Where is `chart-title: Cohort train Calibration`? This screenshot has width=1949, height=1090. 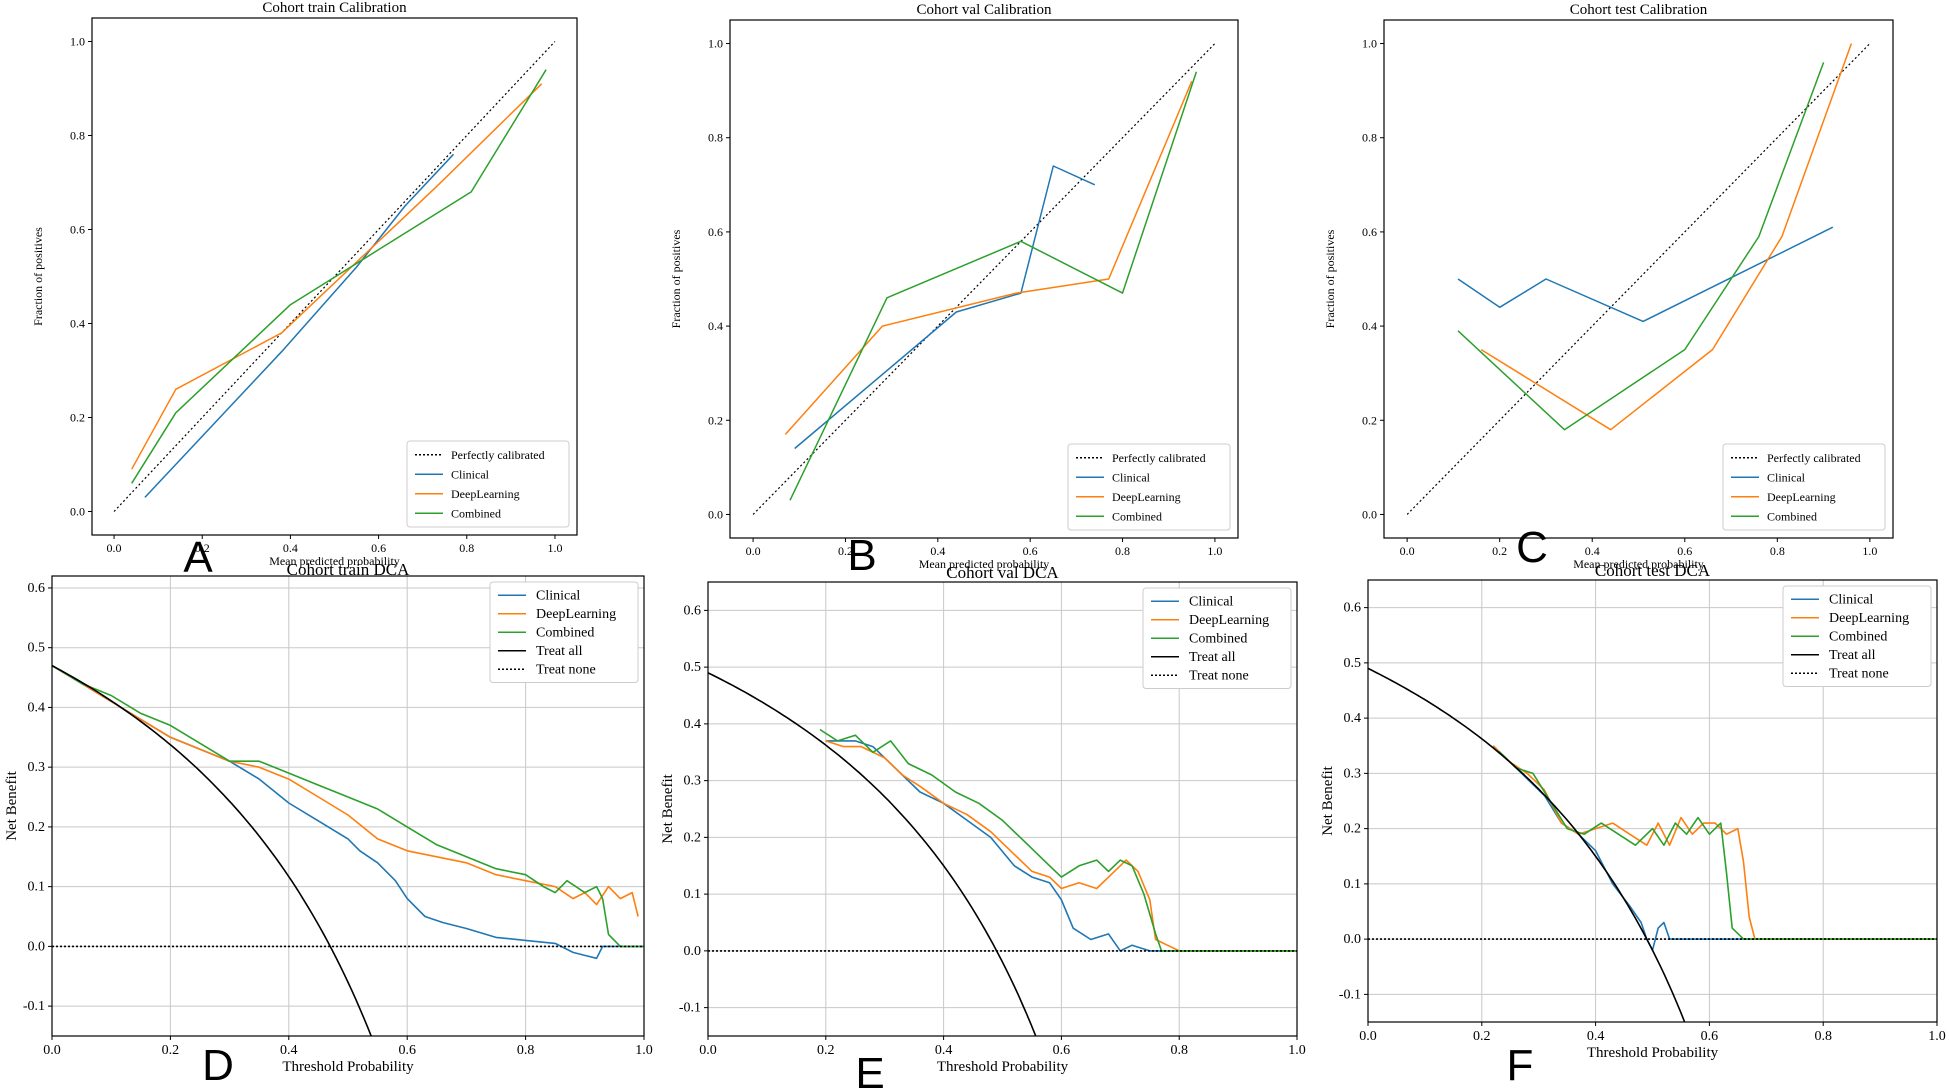
chart-title: Cohort train Calibration is located at coordinates (334, 8).